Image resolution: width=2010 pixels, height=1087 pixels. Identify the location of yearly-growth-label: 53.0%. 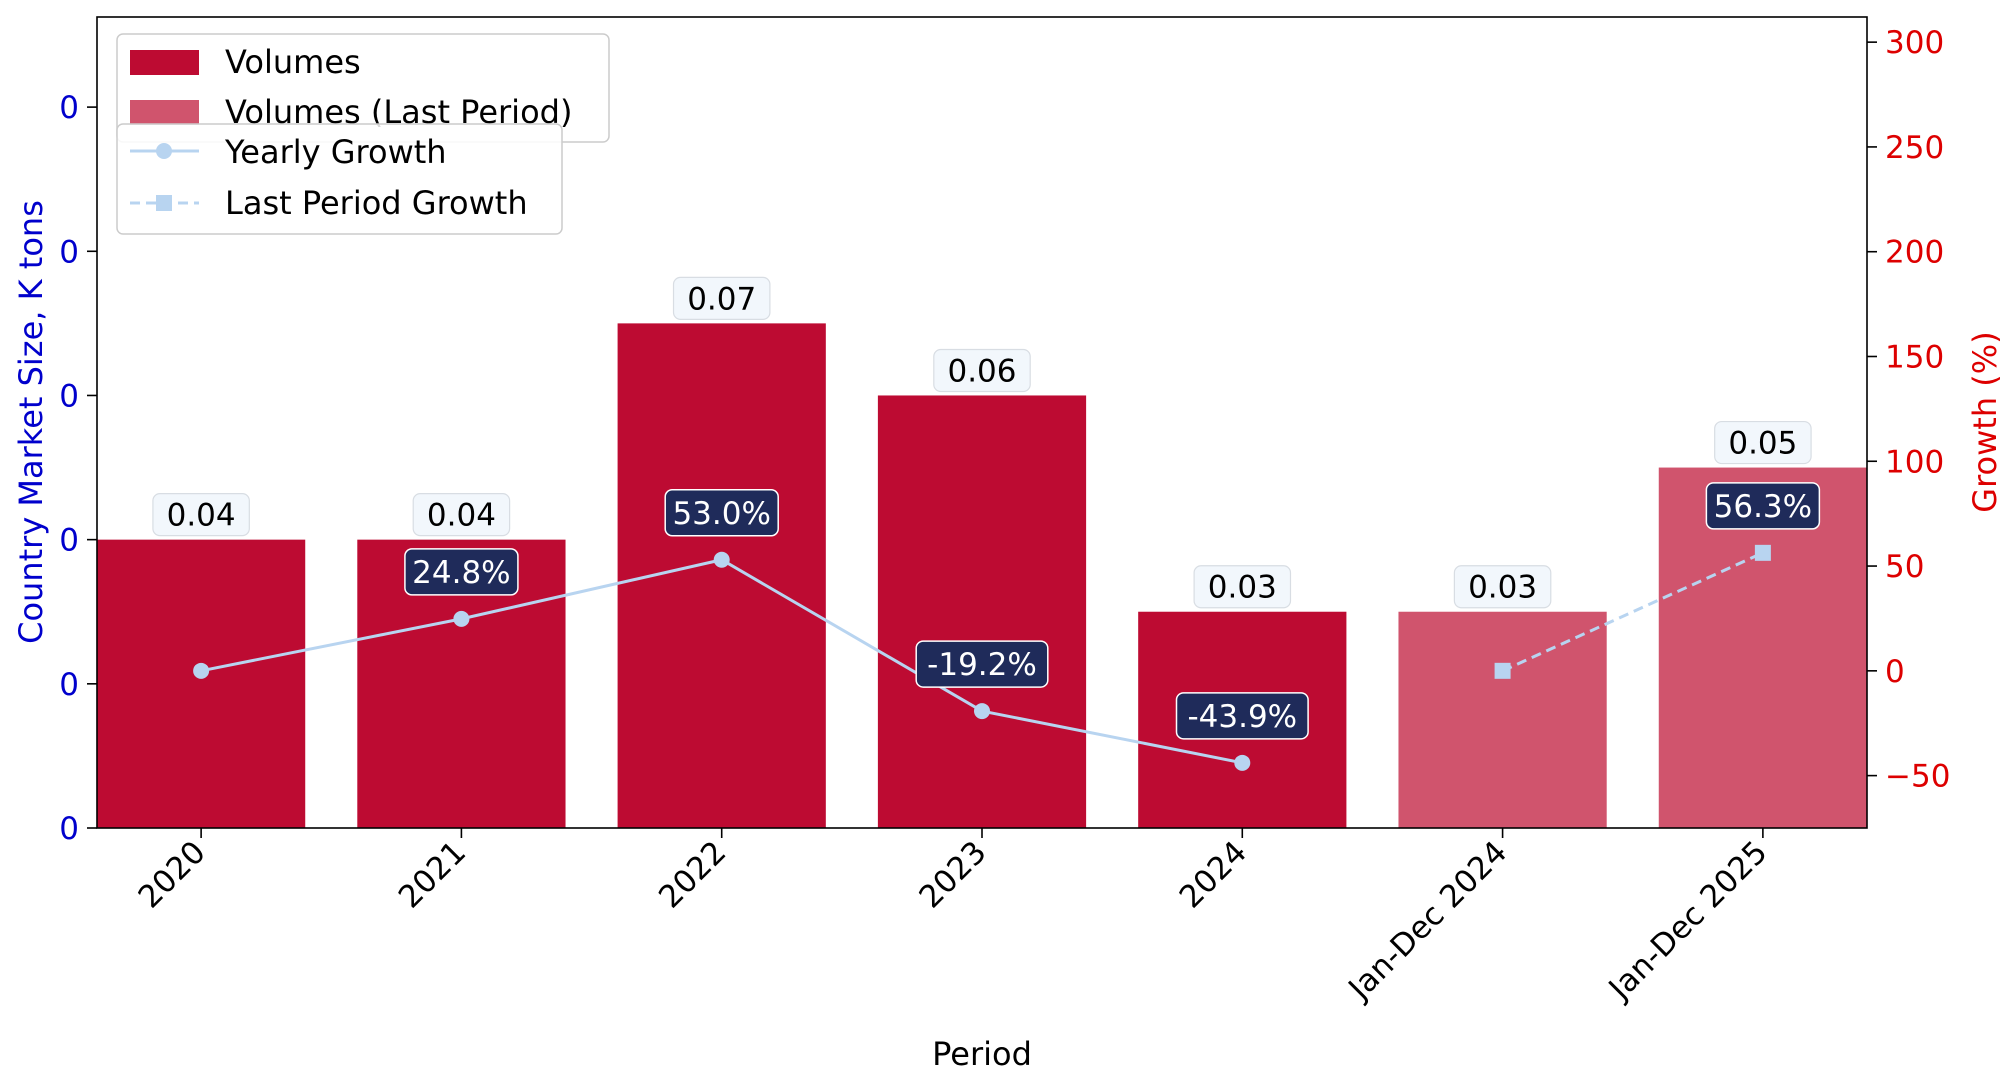
(721, 514).